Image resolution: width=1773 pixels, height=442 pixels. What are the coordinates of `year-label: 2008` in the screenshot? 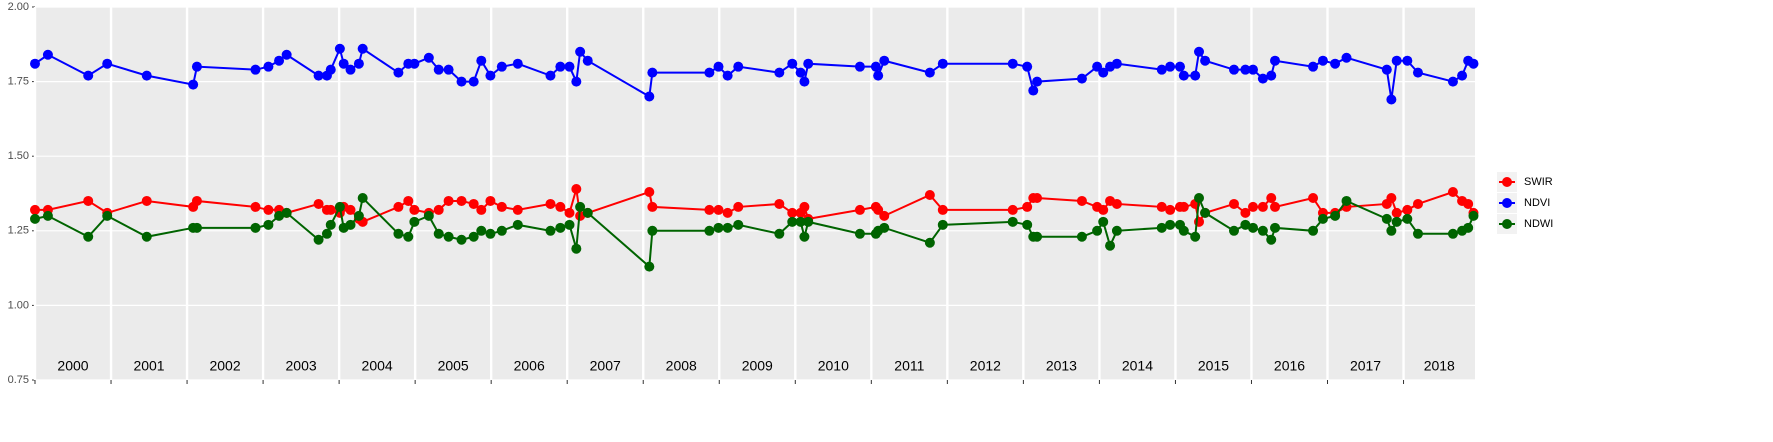 It's located at (681, 366).